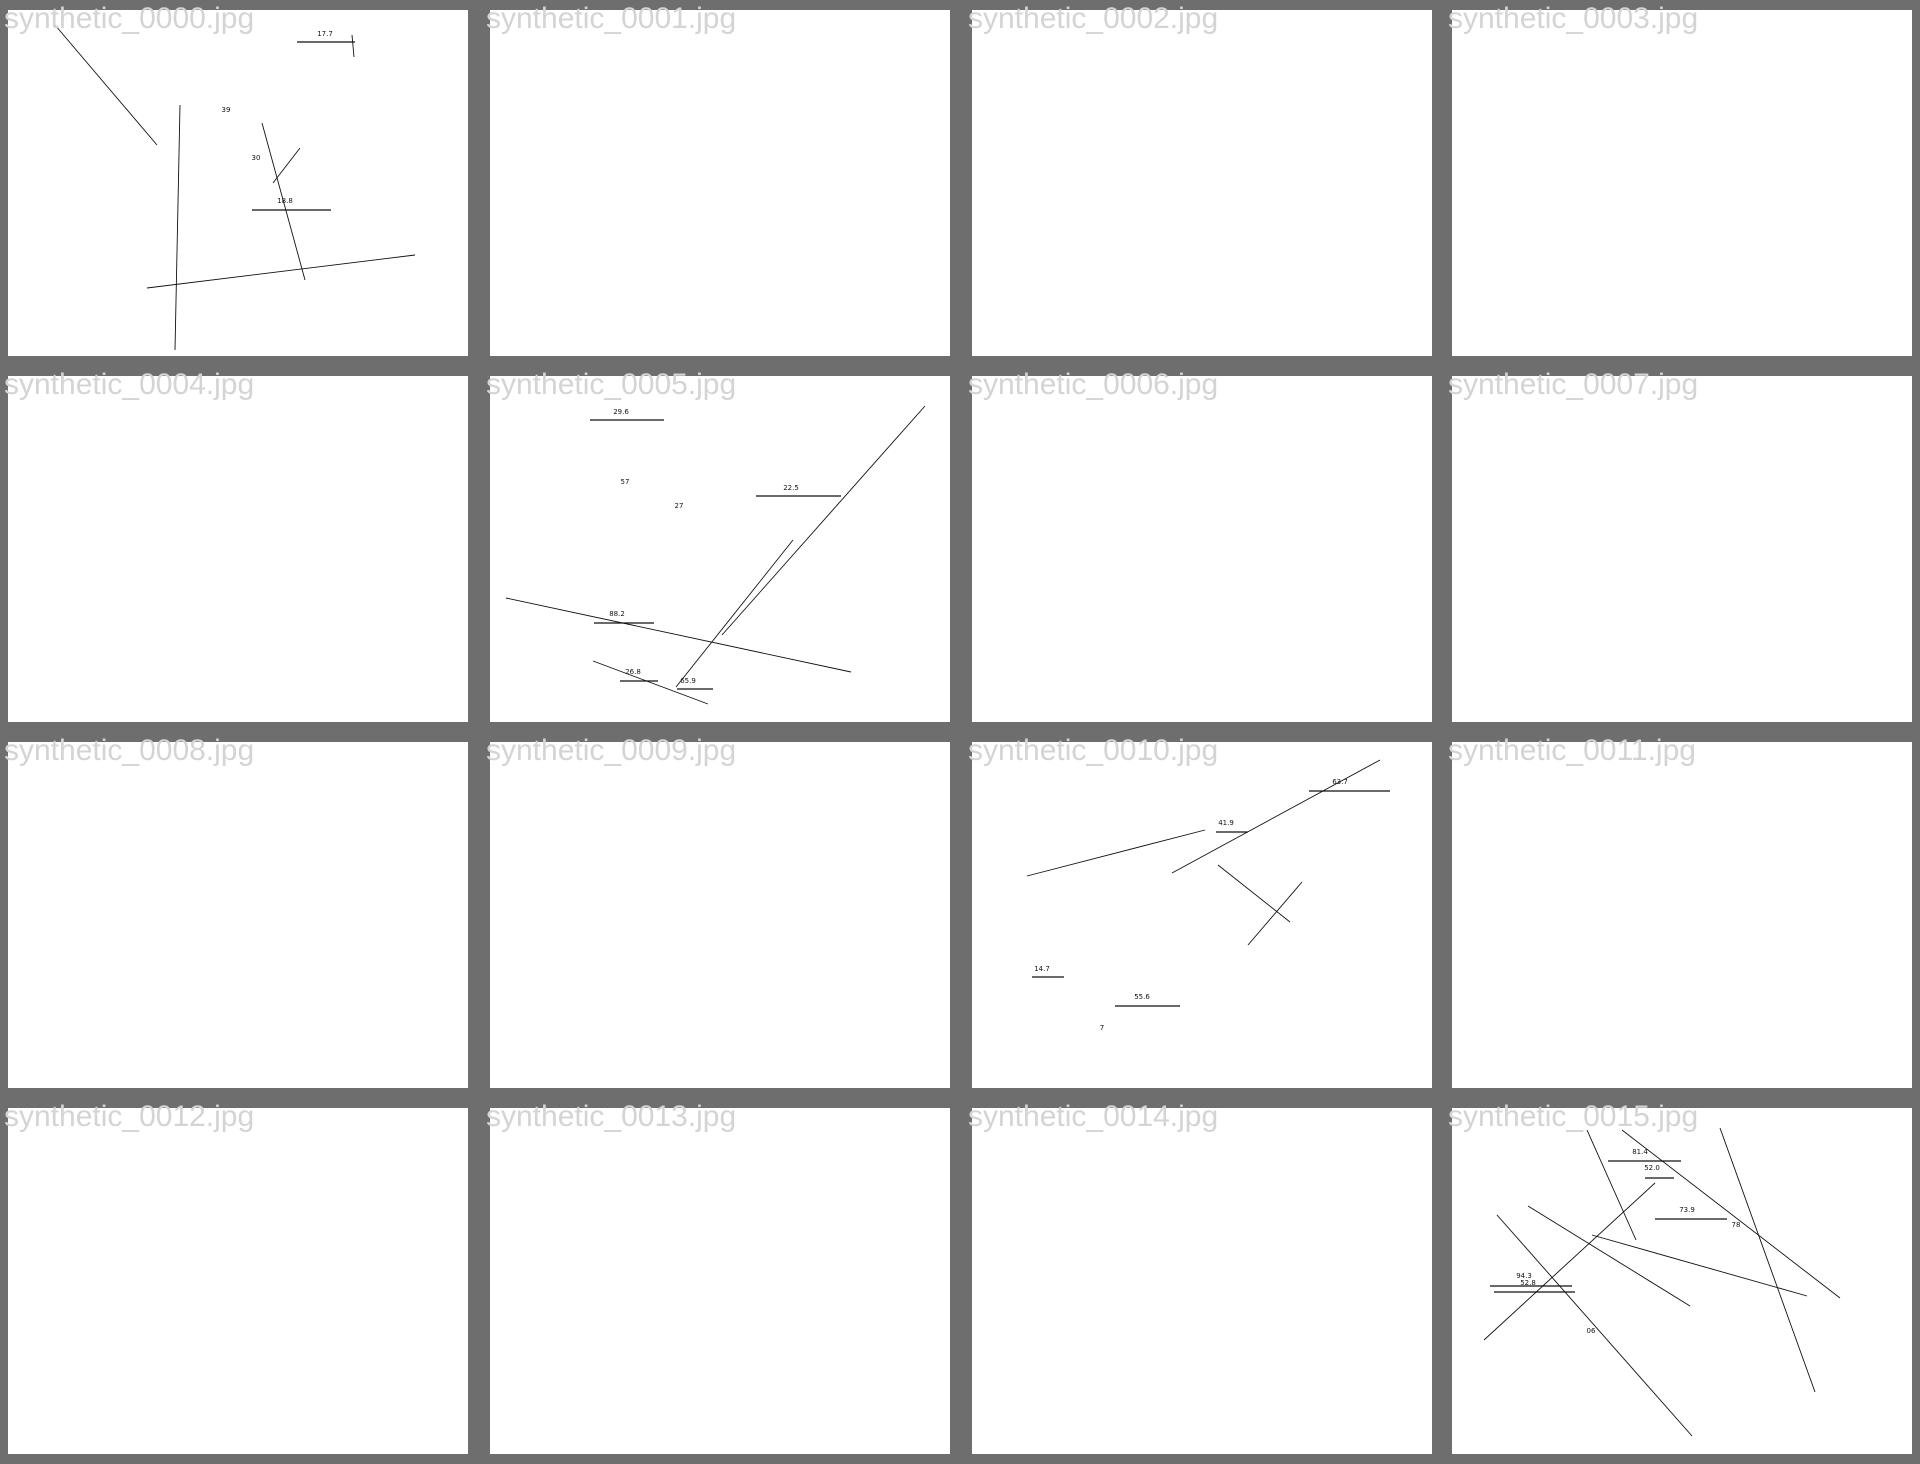  I want to click on thumbnail-canvas: 81.21579.8, so click(1682, 183).